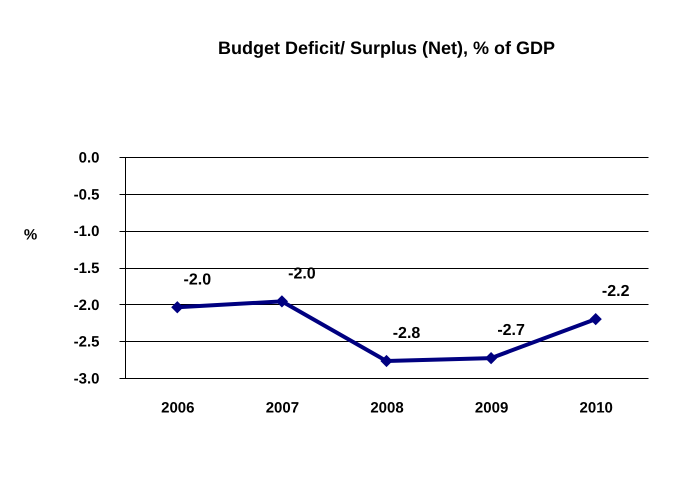  Describe the element at coordinates (87, 379) in the screenshot. I see `y-tick-label: -3.0` at that location.